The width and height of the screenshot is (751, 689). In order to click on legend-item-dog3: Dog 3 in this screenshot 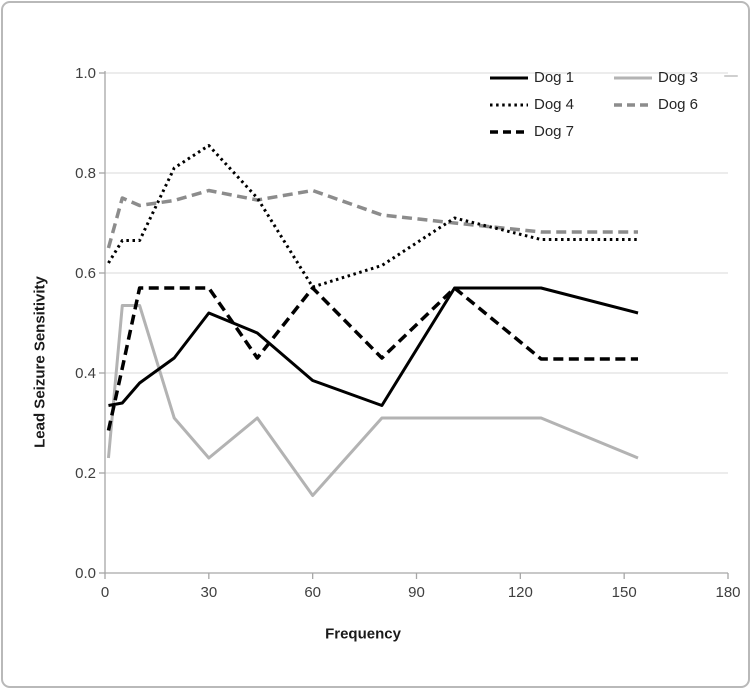, I will do `click(671, 77)`.